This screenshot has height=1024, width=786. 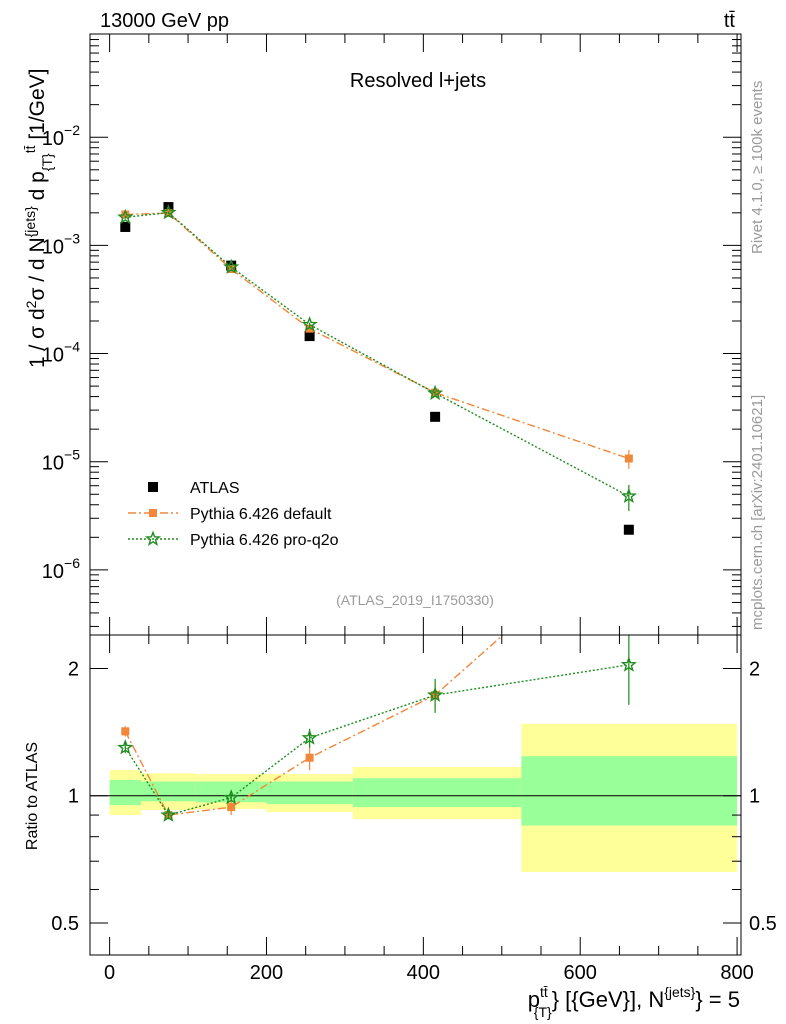 I want to click on x-tick-label: 0, so click(x=109, y=973).